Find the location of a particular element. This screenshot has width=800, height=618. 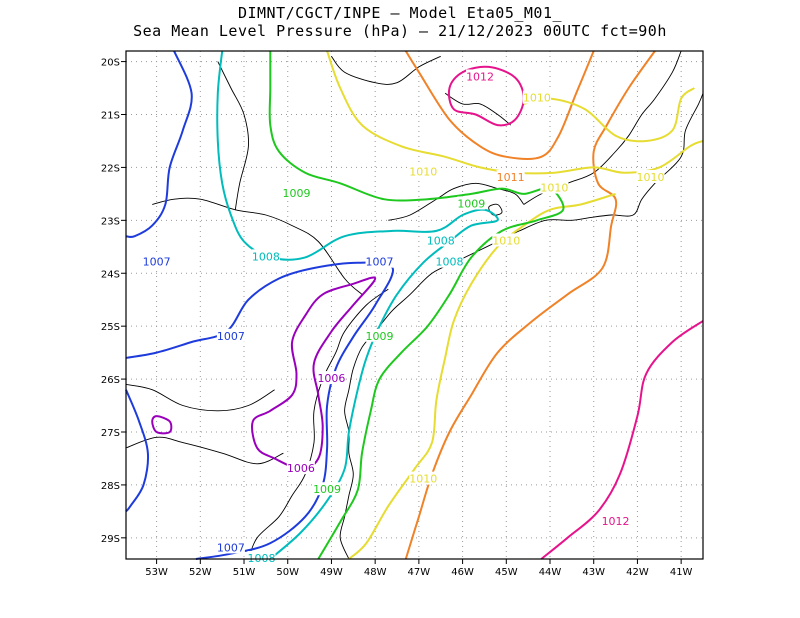

isobar-label-1011: 1011 is located at coordinates (511, 177).